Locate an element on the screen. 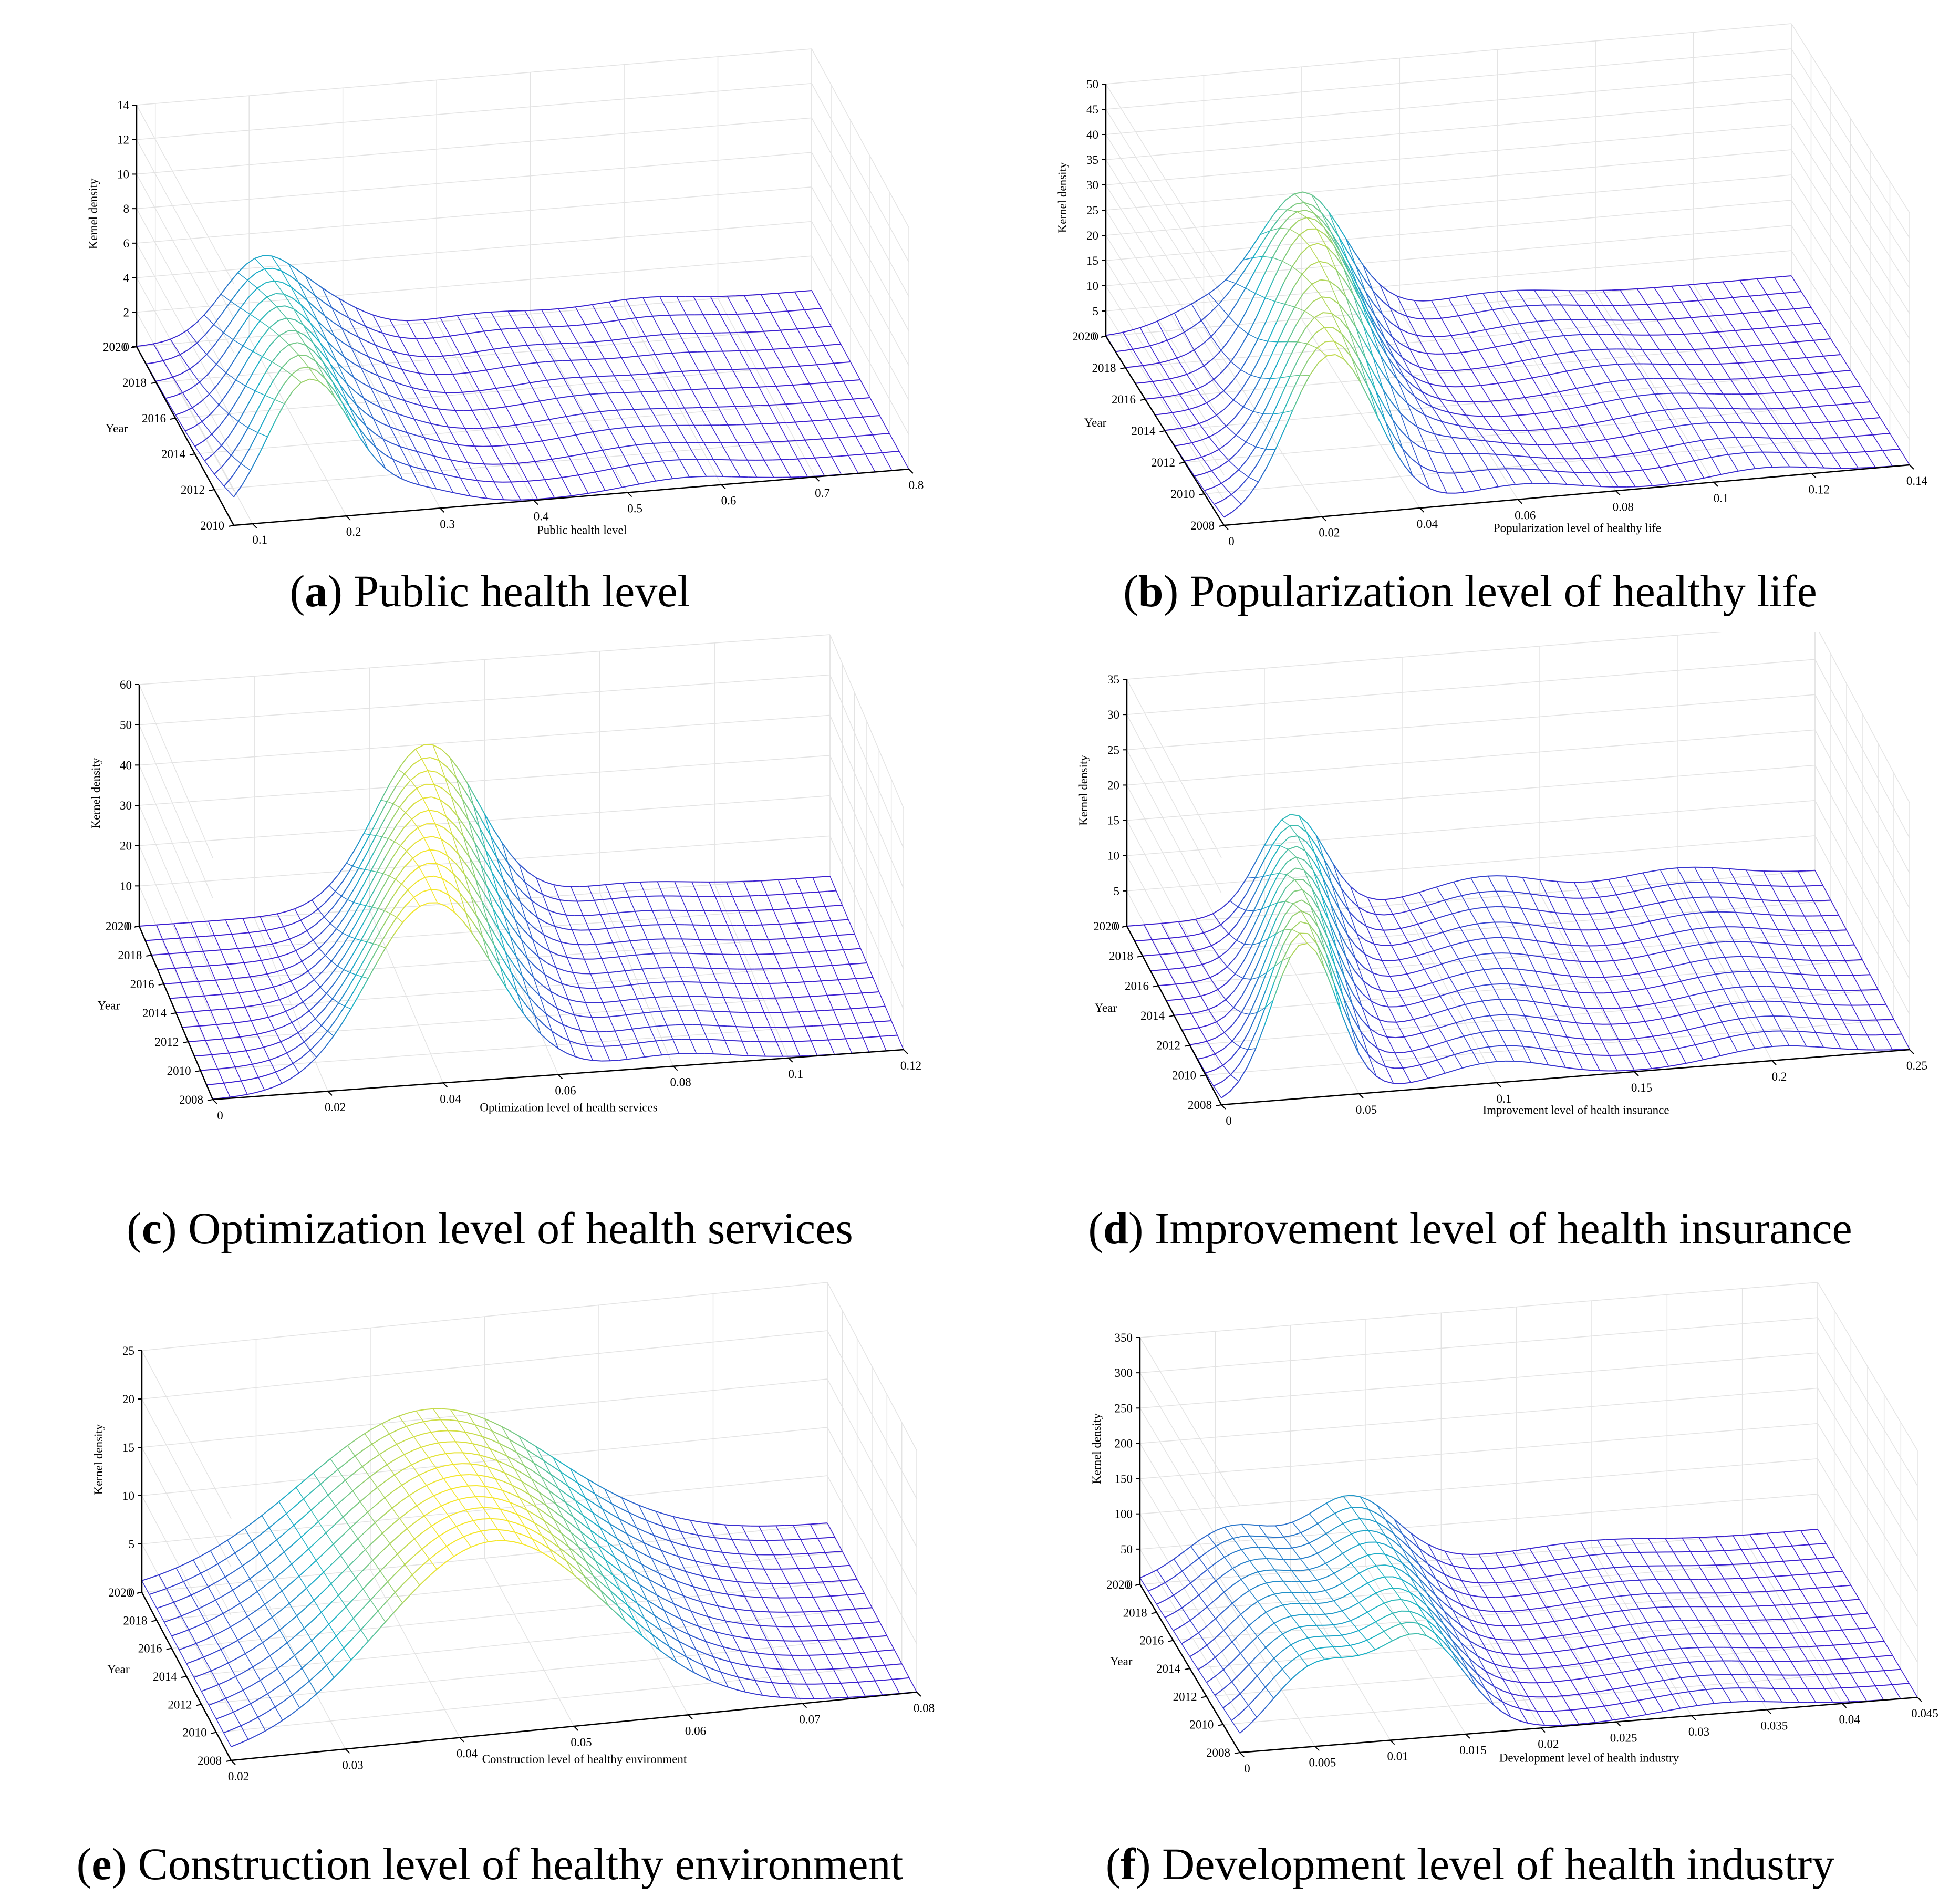 This screenshot has height=1897, width=1960. z-tick-label-a: 2 is located at coordinates (126, 312).